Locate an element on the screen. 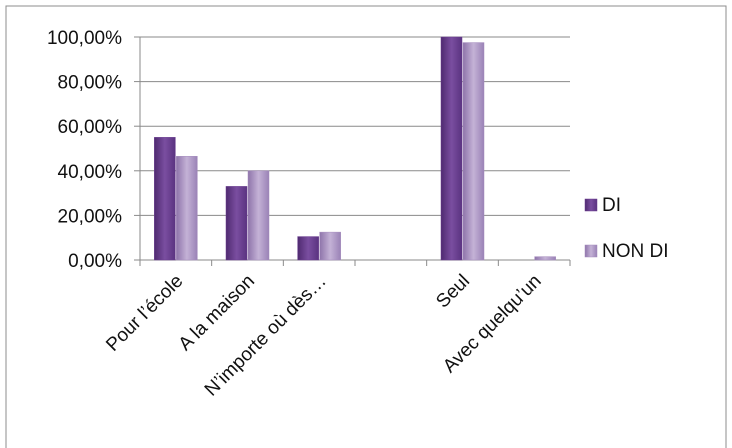 This screenshot has width=732, height=448. legend-label: DI is located at coordinates (611, 205).